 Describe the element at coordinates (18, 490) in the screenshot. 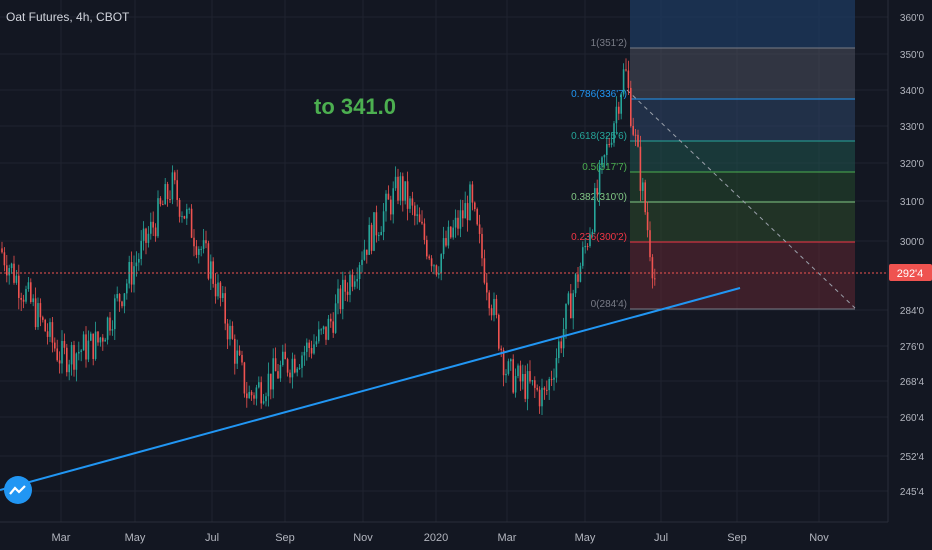

I see `tradingview-logo-icon` at that location.